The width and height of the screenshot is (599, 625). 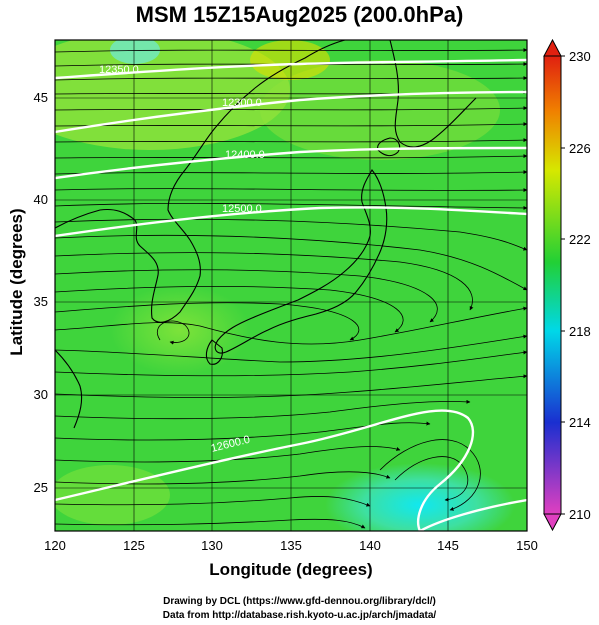 I want to click on x-tick-label: 145, so click(x=448, y=545).